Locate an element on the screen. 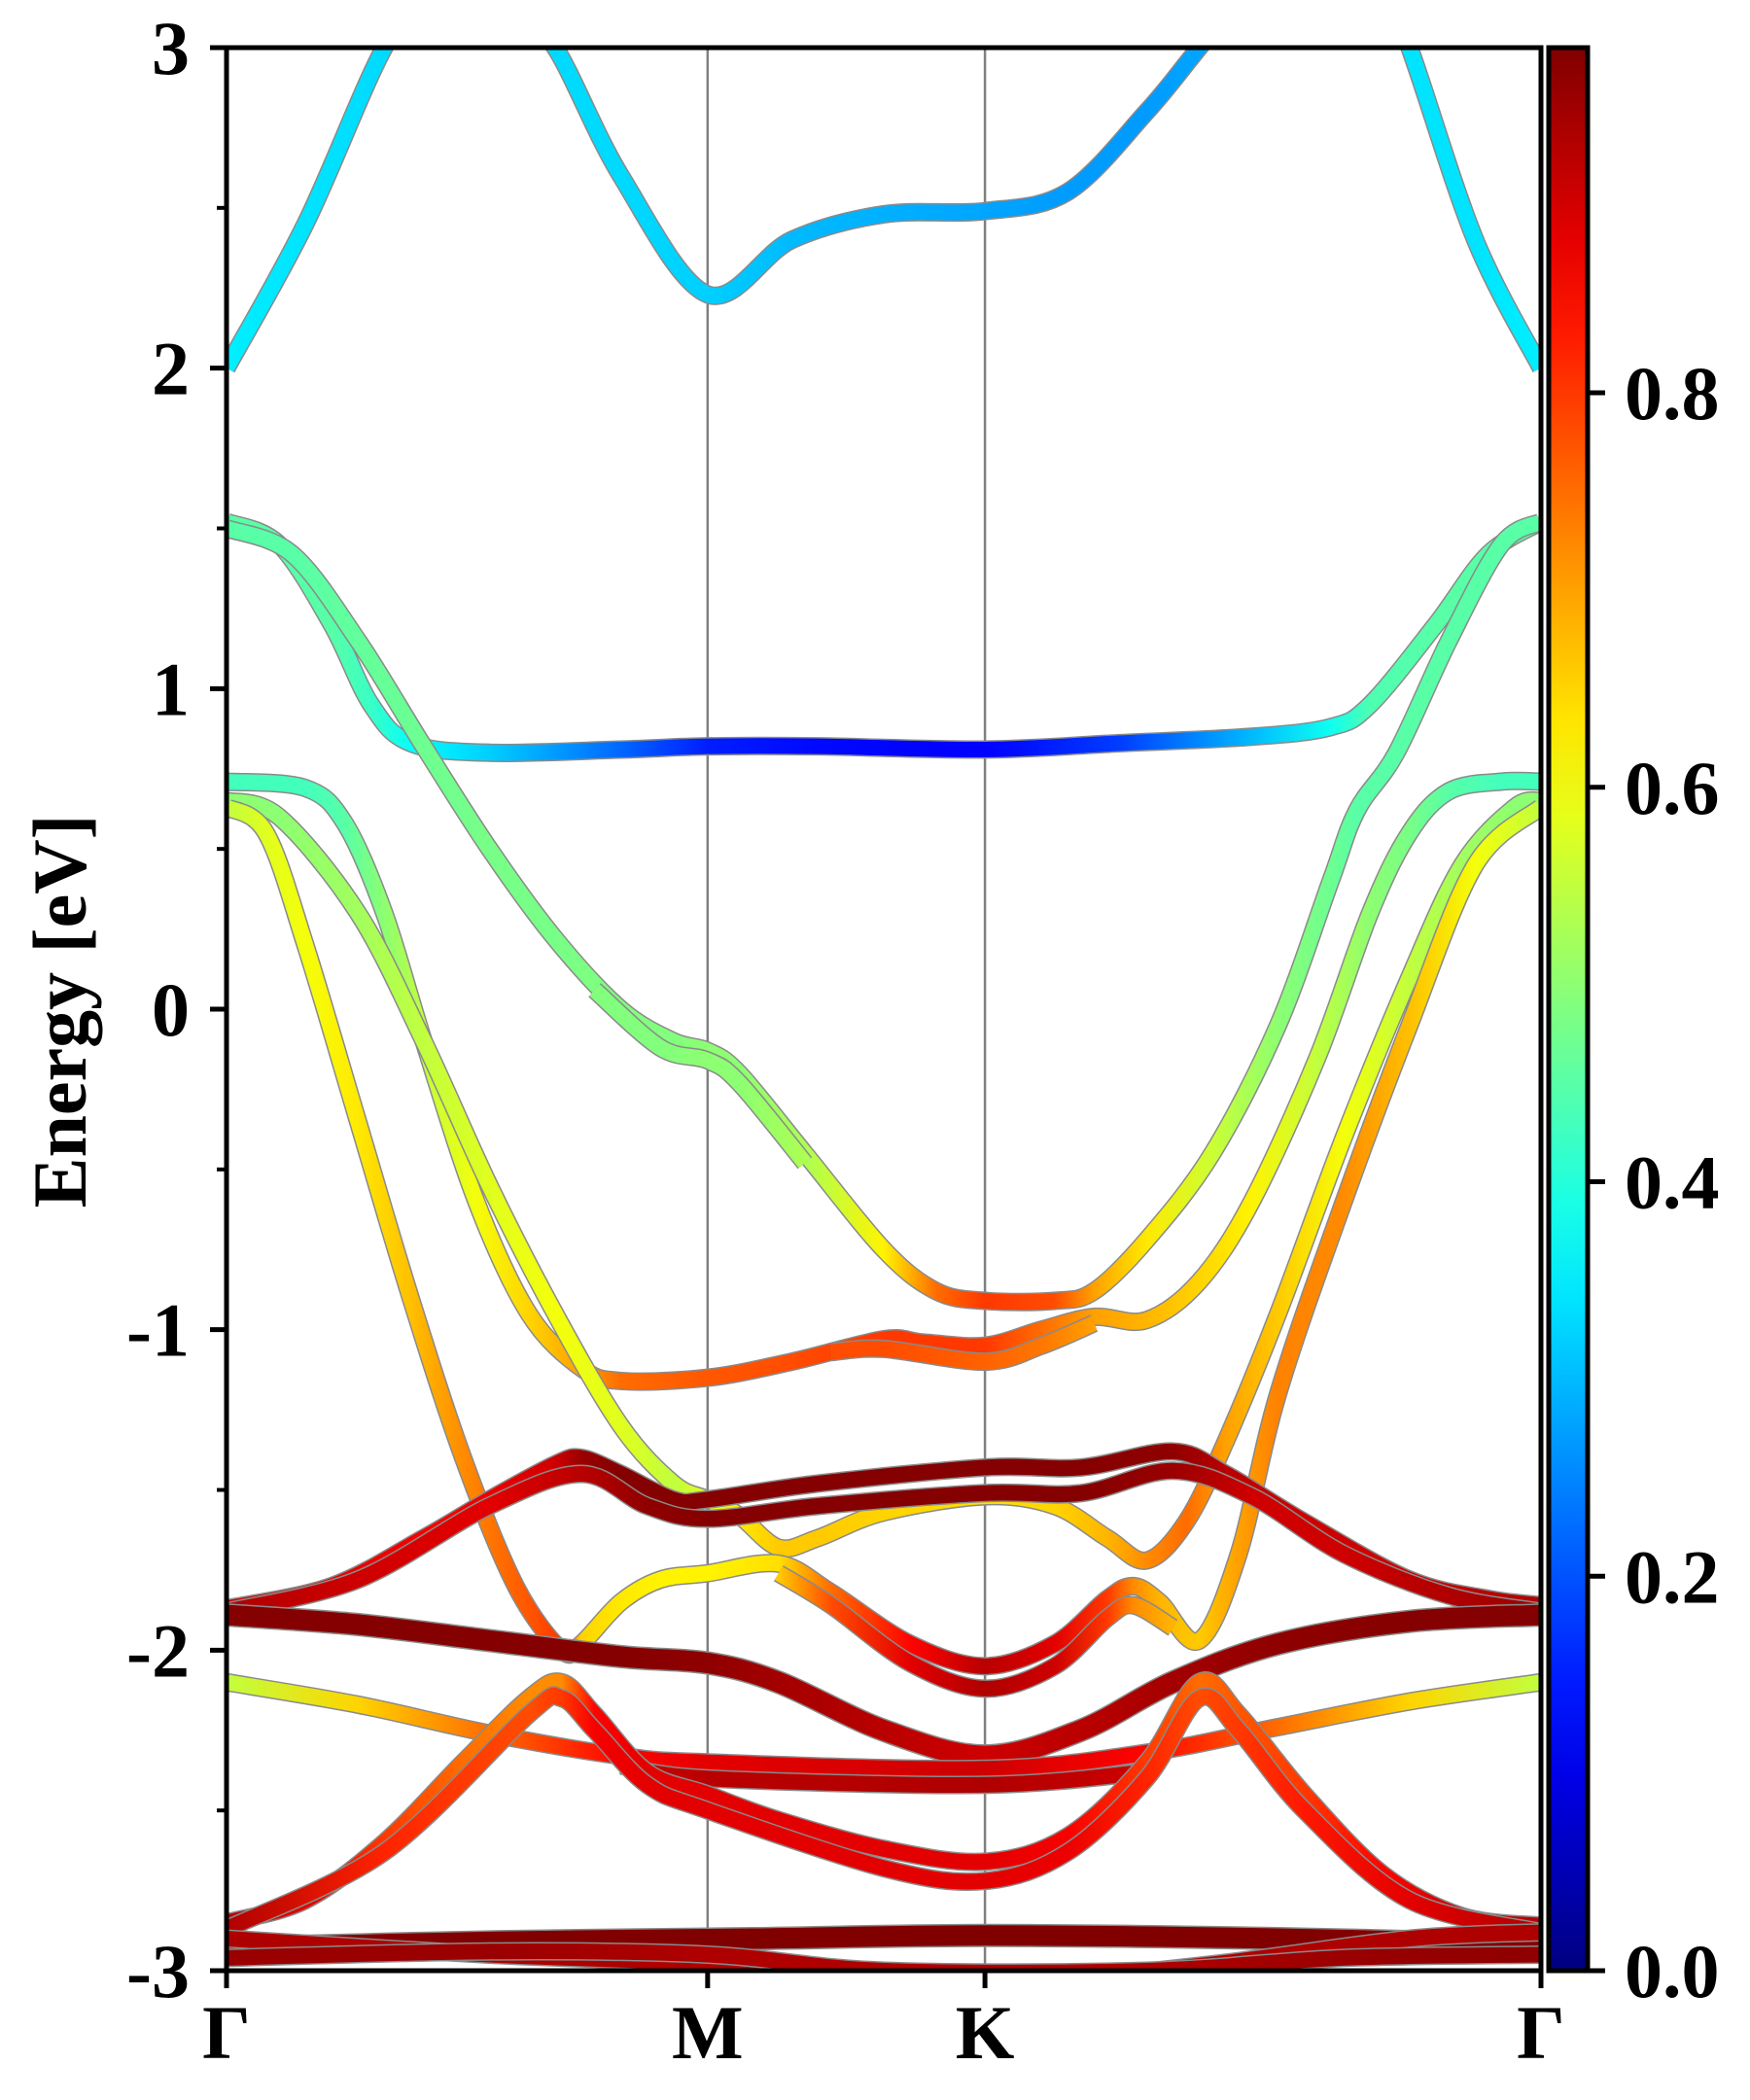 Image resolution: width=1750 pixels, height=2100 pixels. band-6b is located at coordinates (975, 1631).